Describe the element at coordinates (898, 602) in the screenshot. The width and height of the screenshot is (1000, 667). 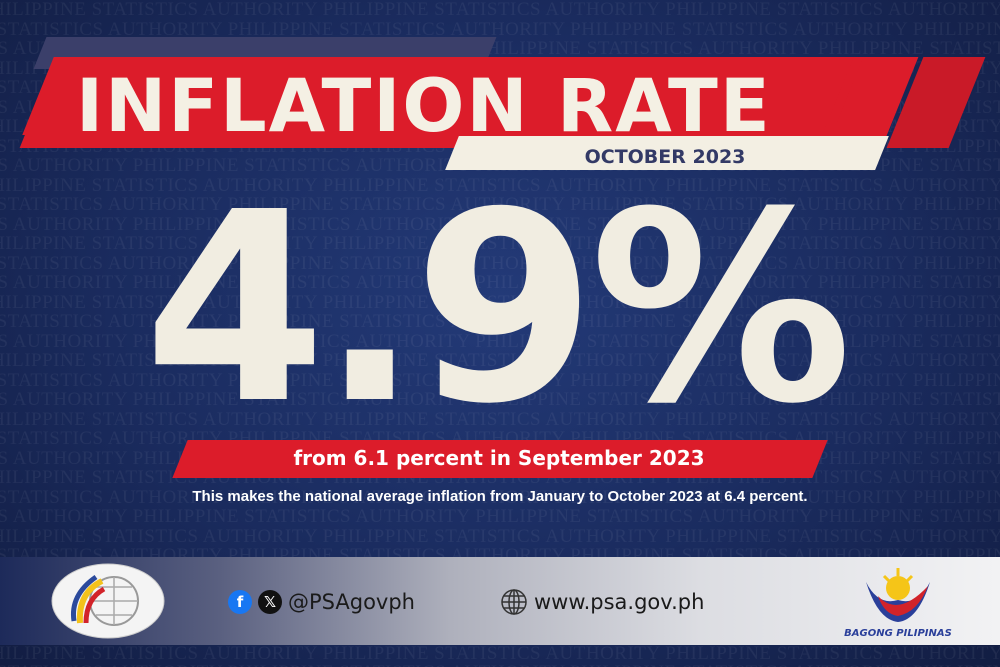
I see `bagong-pilipinas-logo: BAGONG PILIPINAS` at that location.